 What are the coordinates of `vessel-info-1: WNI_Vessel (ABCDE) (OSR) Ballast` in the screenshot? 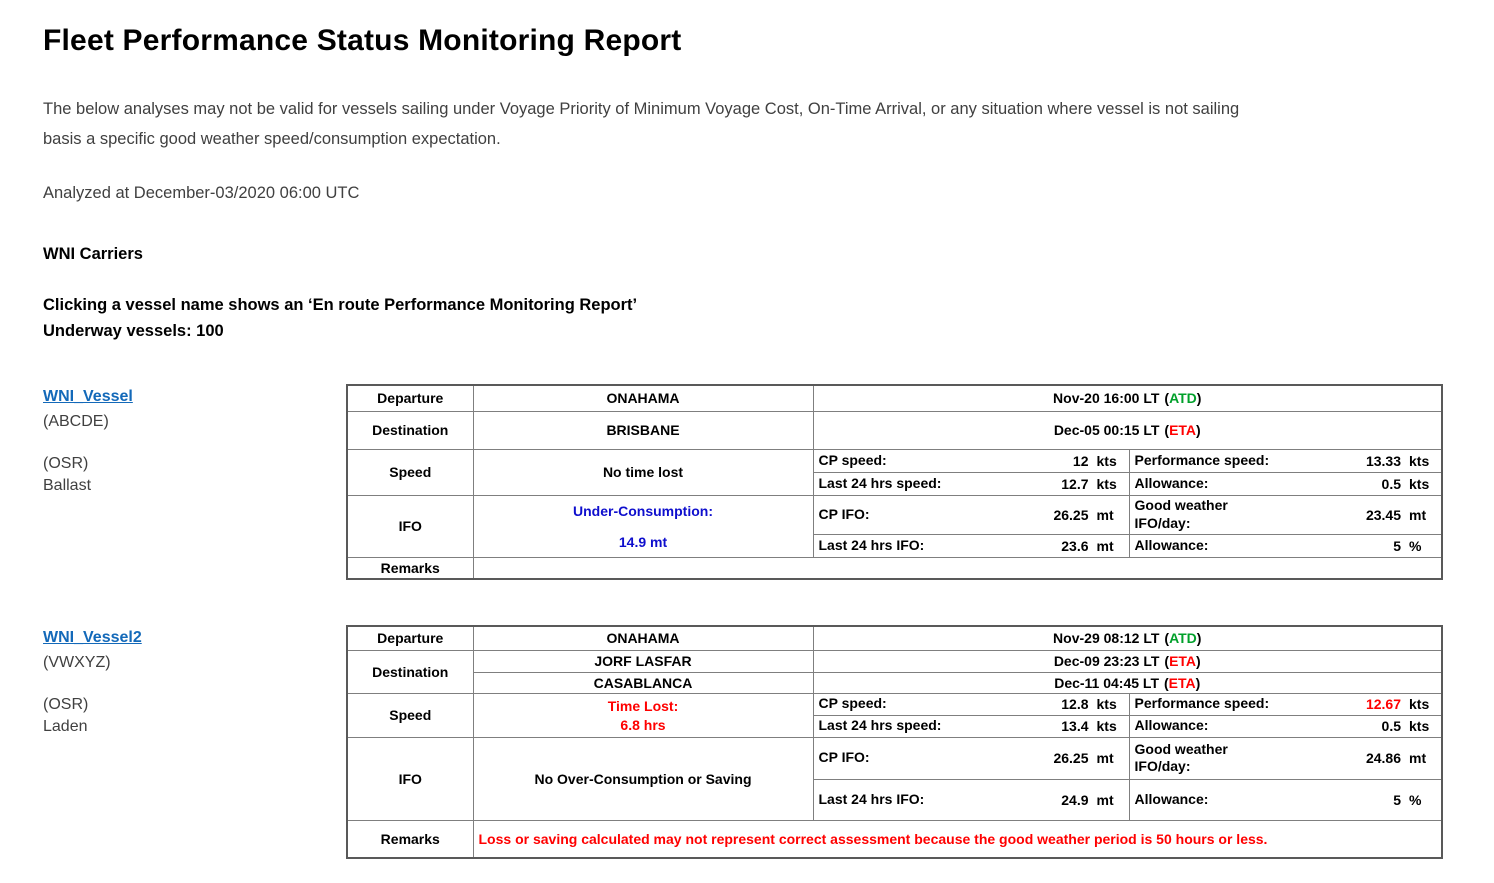 It's located at (194, 440).